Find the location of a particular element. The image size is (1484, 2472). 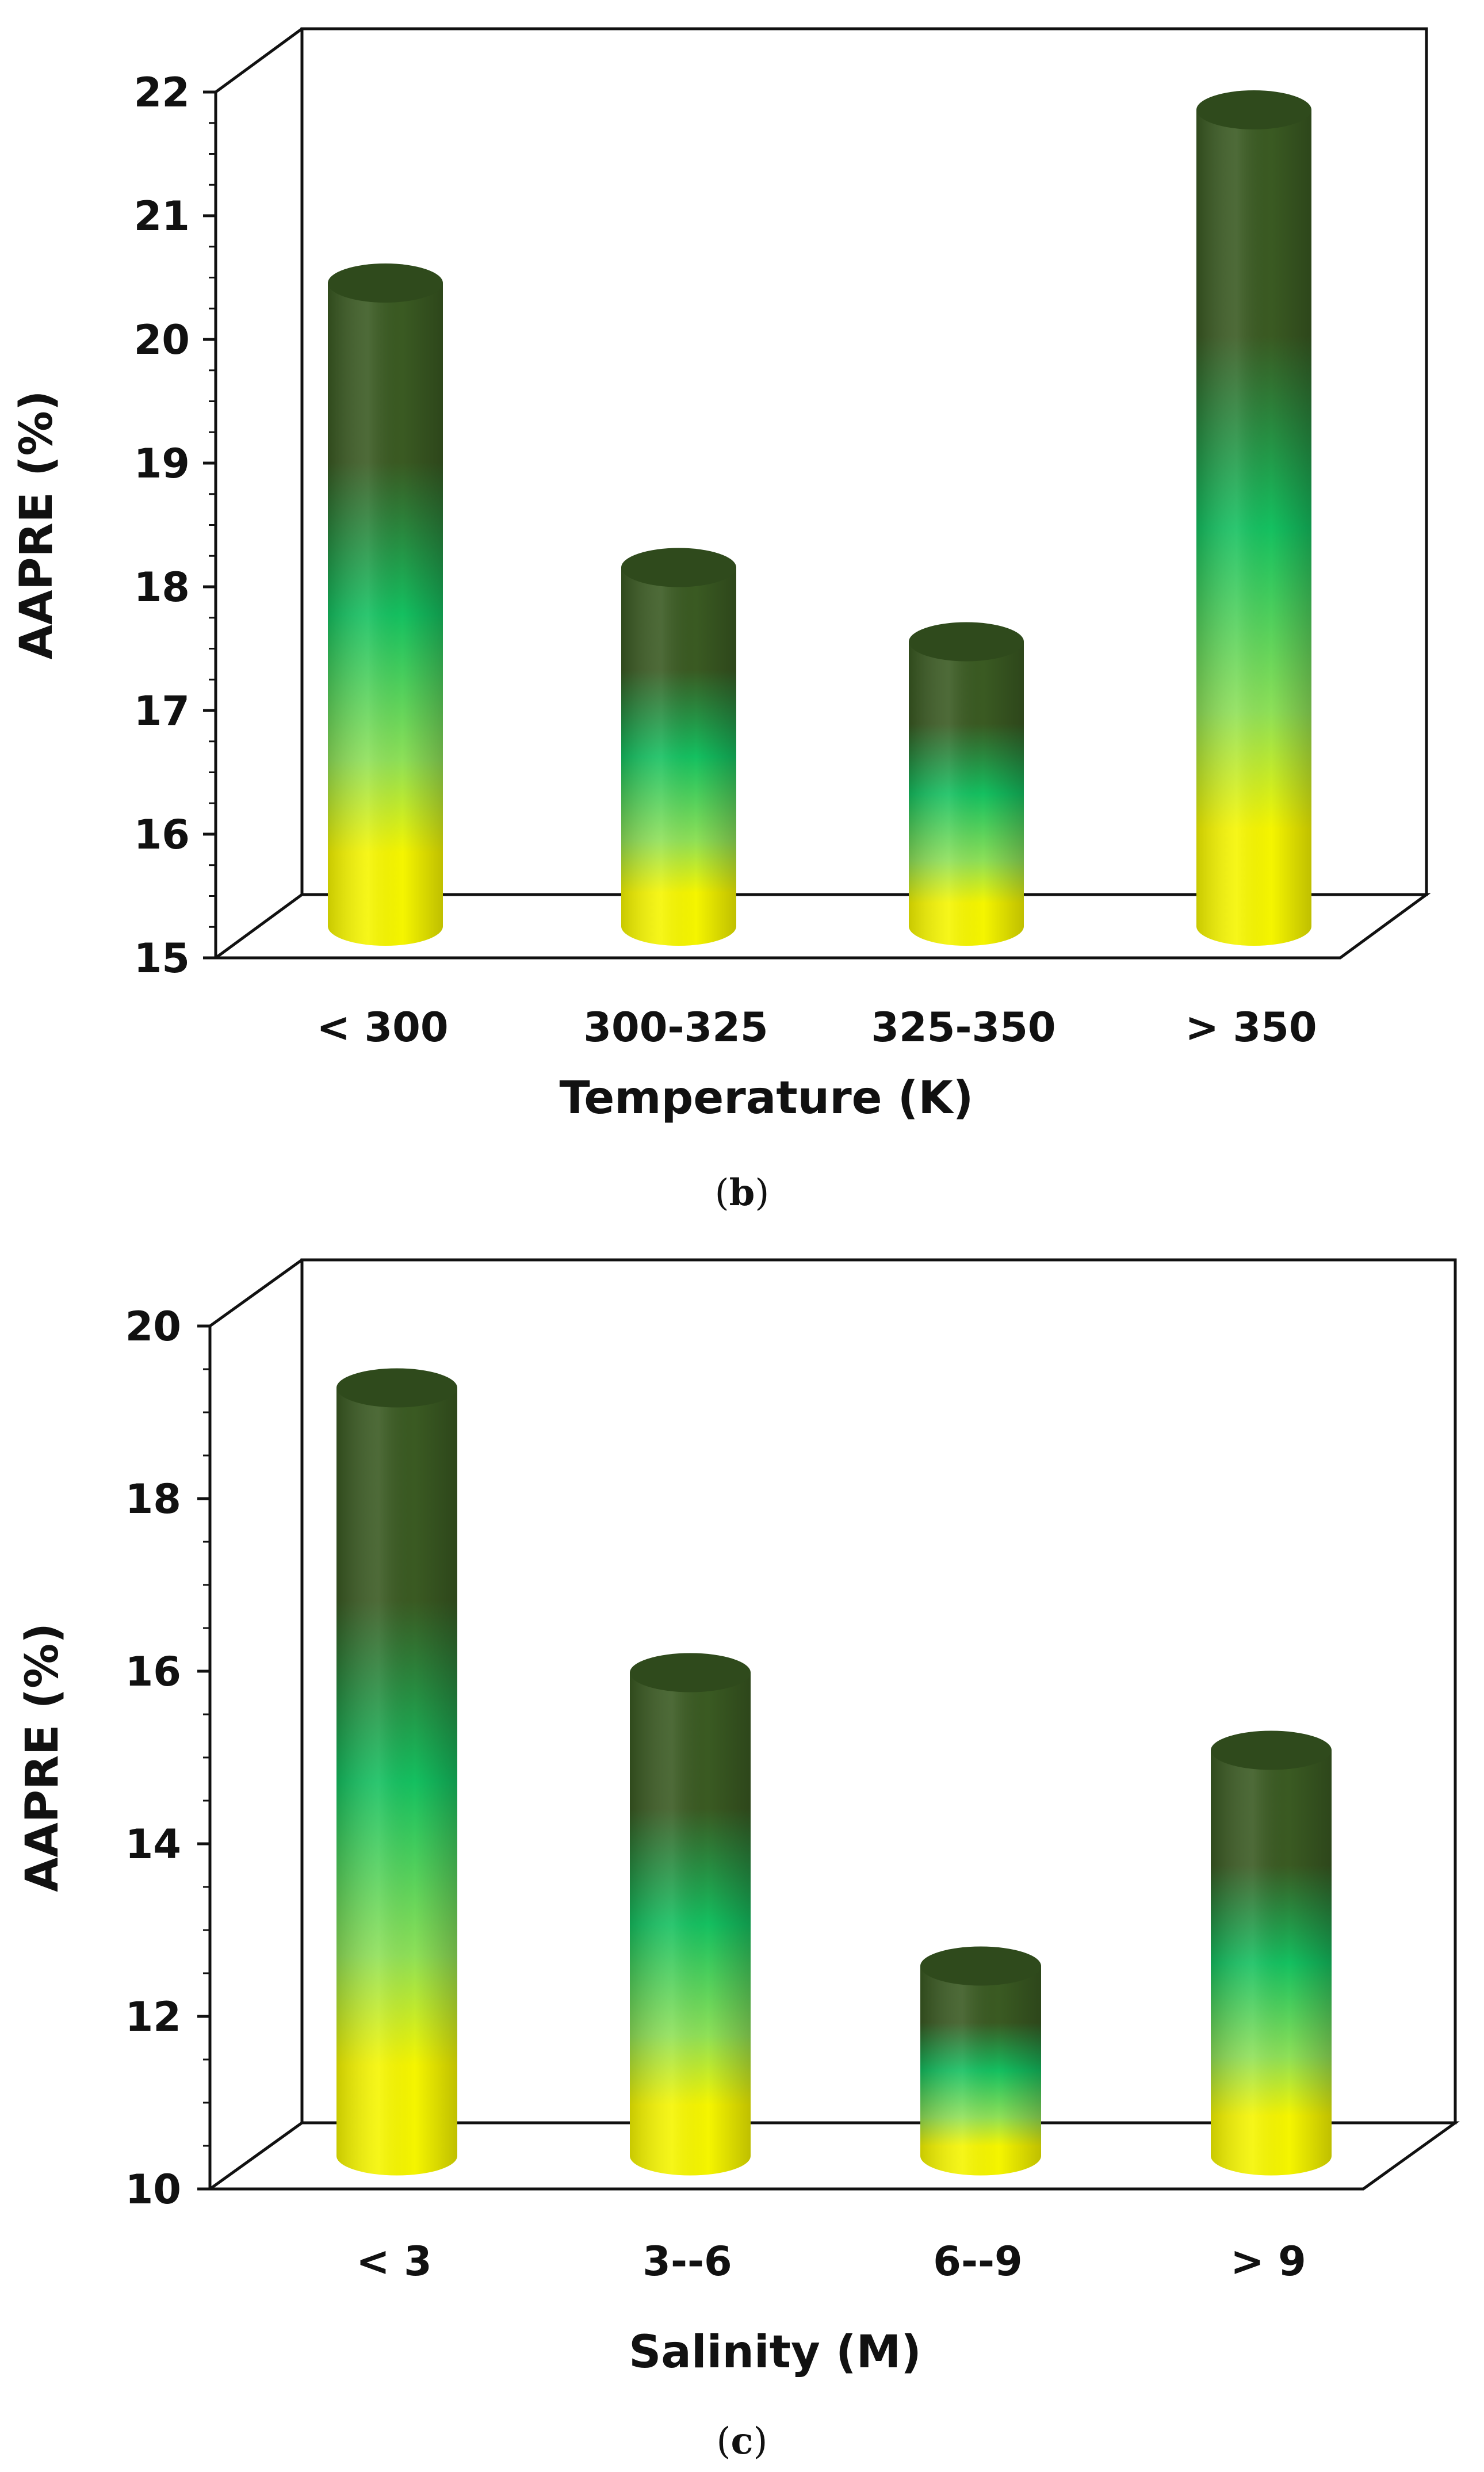

x-tick-label: 6--9 is located at coordinates (978, 2262).